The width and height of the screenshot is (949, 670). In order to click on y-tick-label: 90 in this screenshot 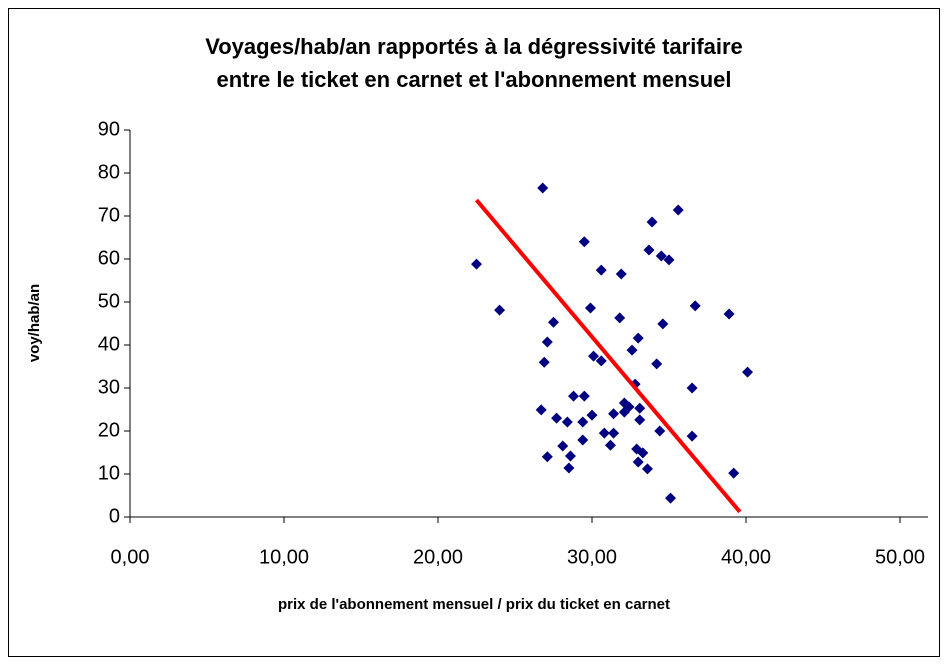, I will do `click(109, 129)`.